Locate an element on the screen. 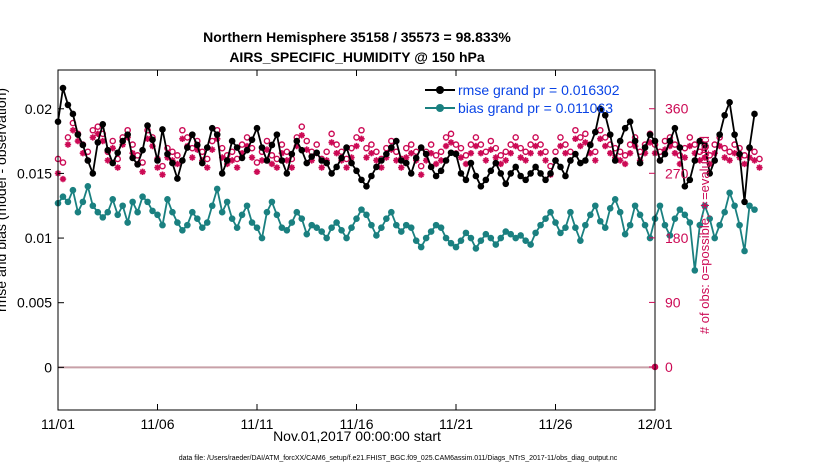  x-axis-label: Nov.01,2017 00:00:00 start is located at coordinates (357, 436).